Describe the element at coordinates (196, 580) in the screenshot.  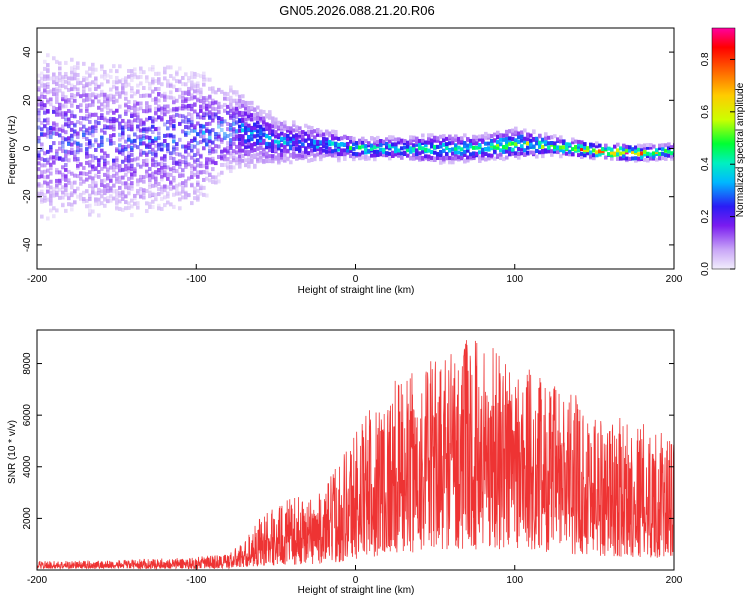
I see `snr-xtick-label: -100` at that location.